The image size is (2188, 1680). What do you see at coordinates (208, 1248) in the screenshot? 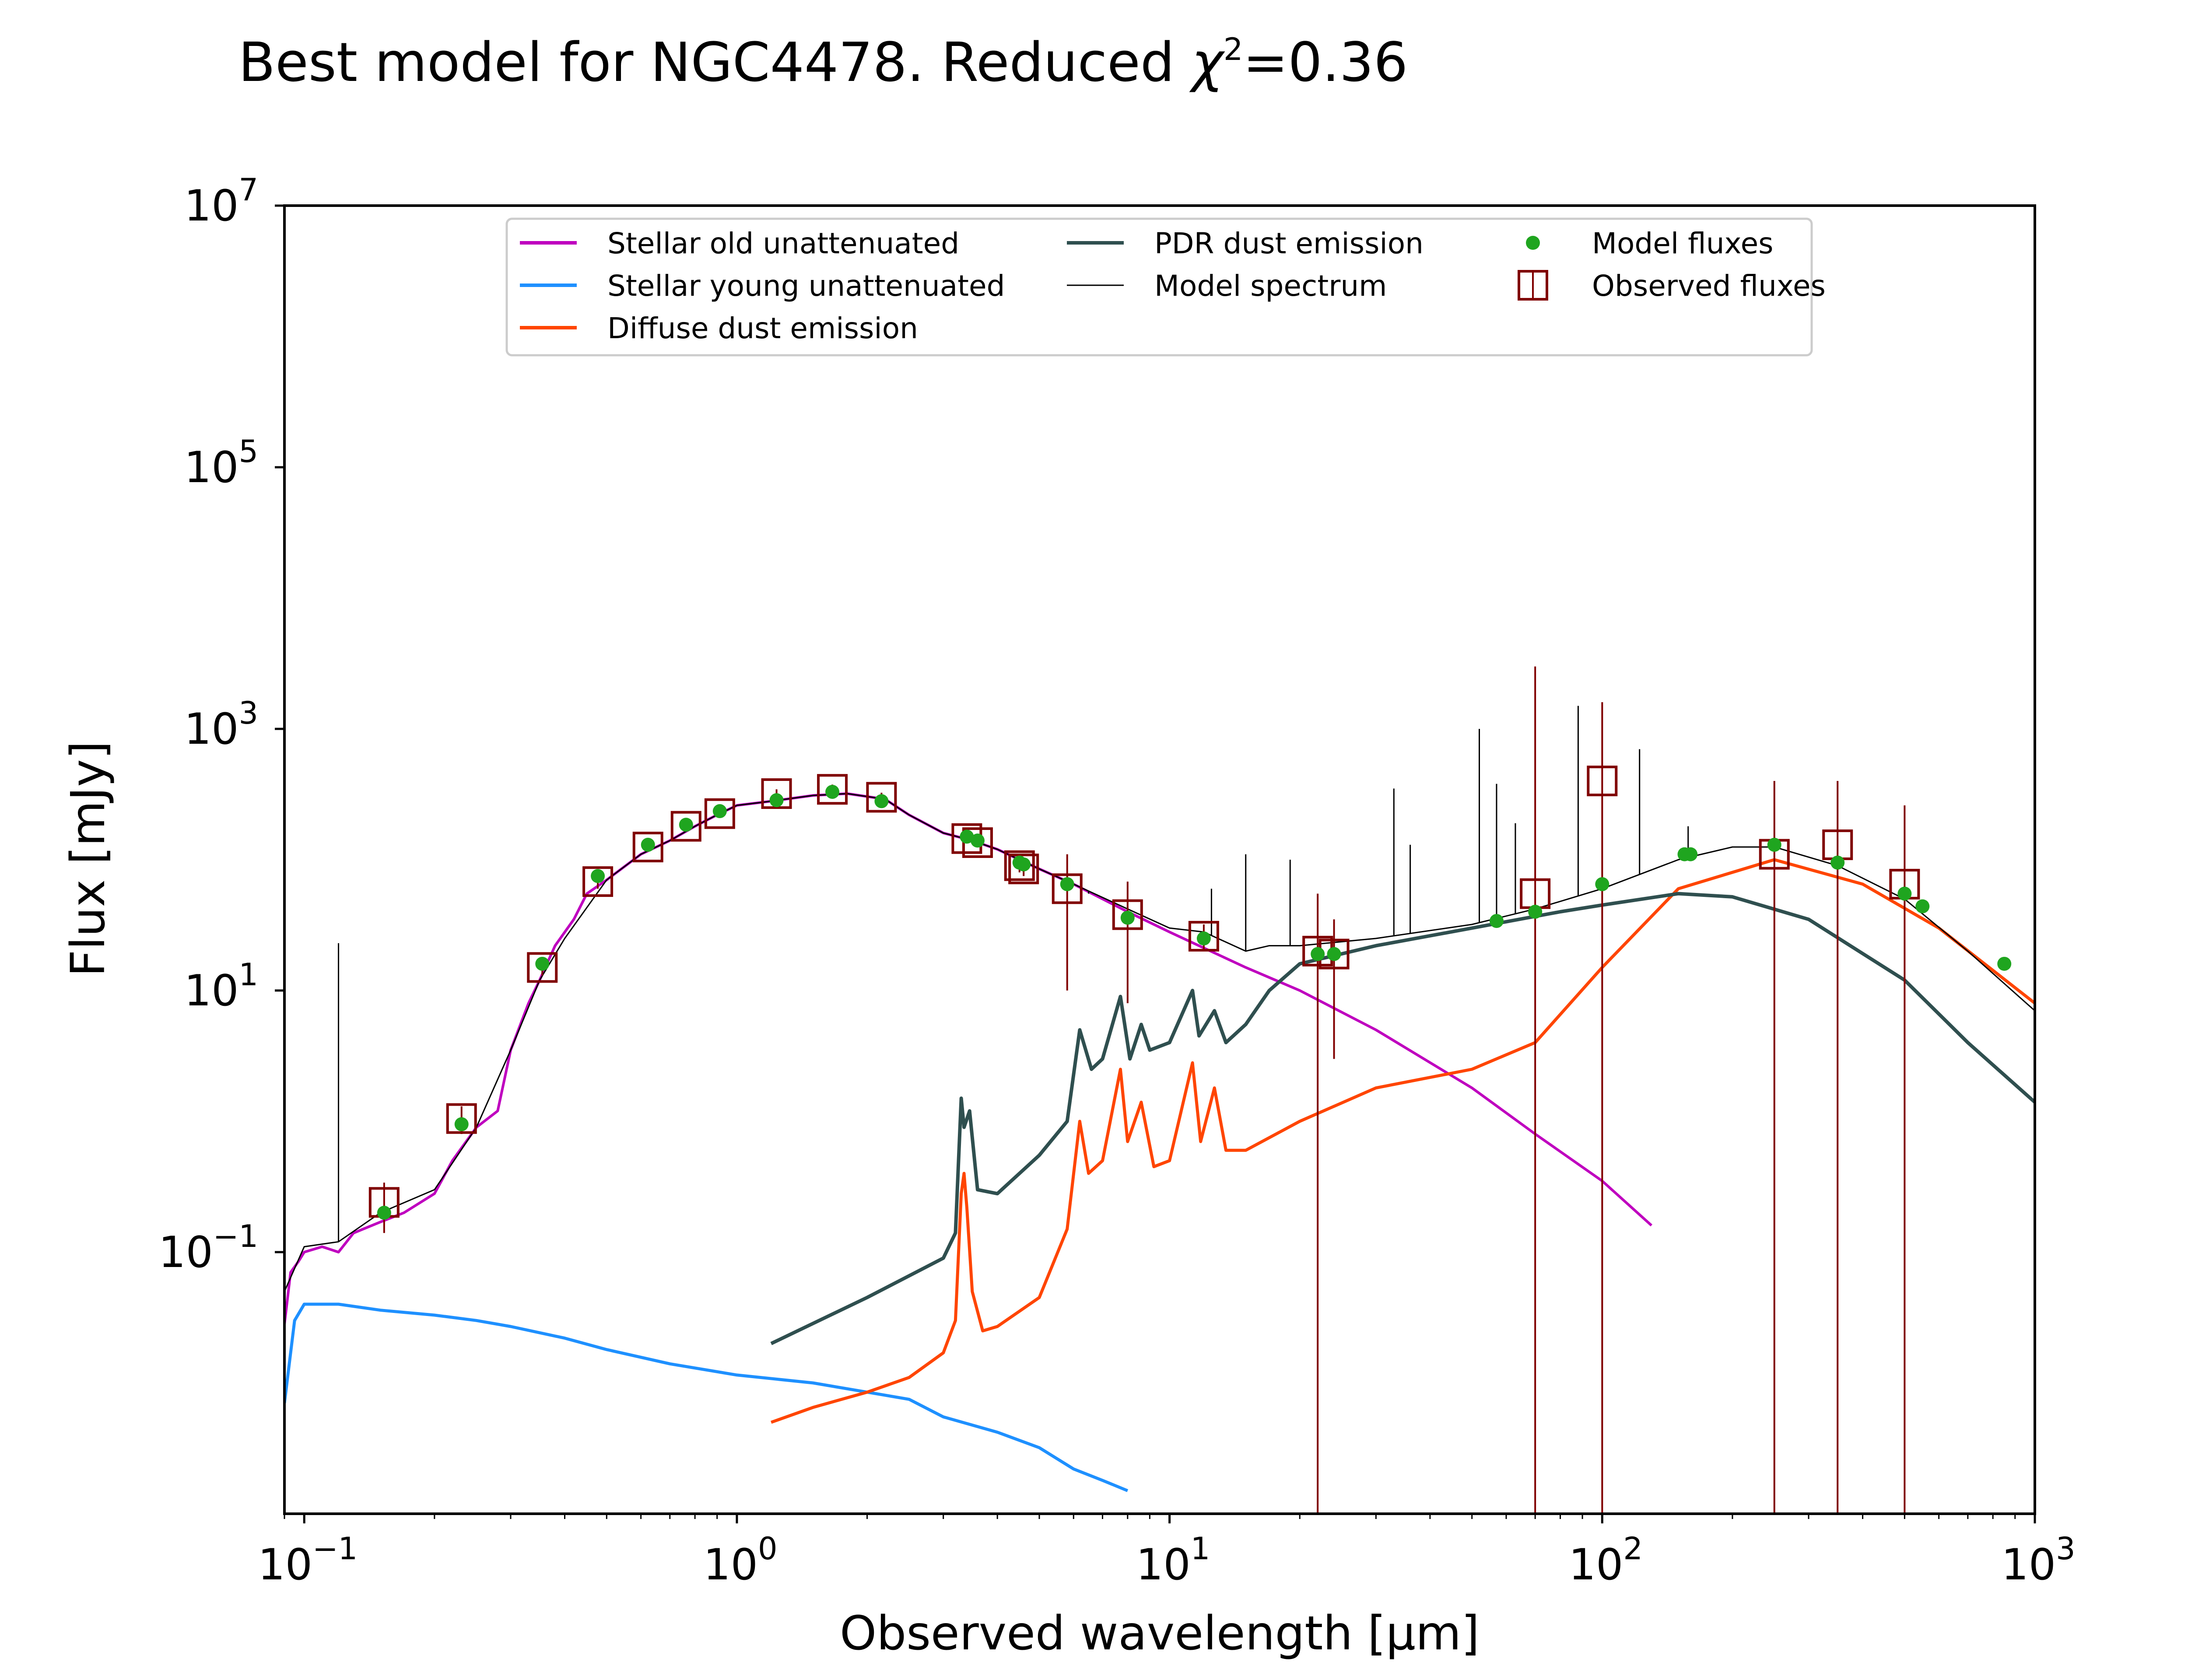
I see `y-tick-label: 10⁻¹` at bounding box center [208, 1248].